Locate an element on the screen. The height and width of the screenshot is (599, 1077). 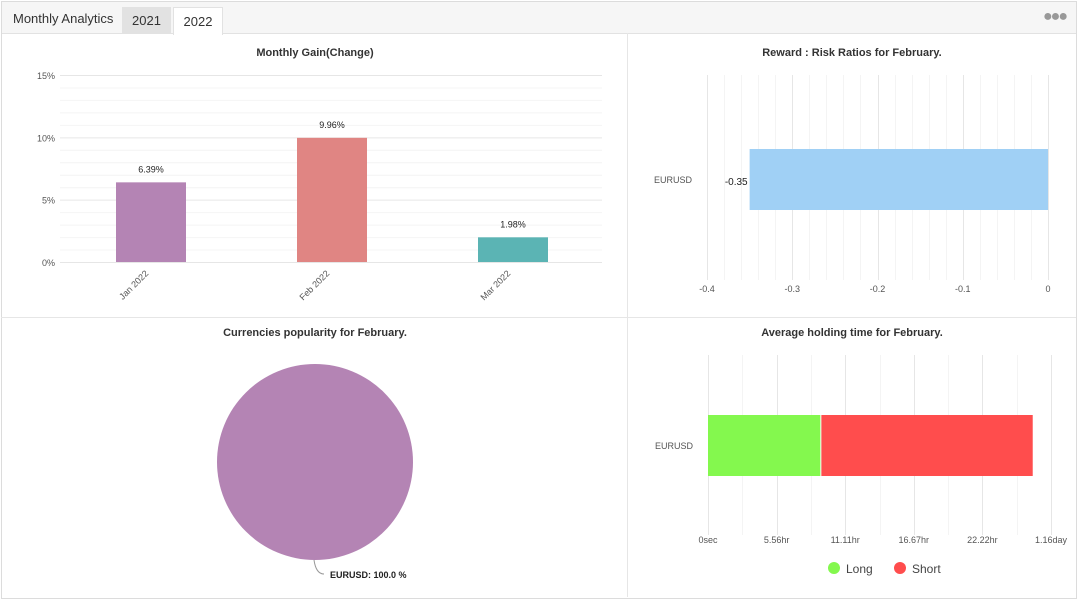
chart-title: Monthly Gain(Change) is located at coordinates (315, 53).